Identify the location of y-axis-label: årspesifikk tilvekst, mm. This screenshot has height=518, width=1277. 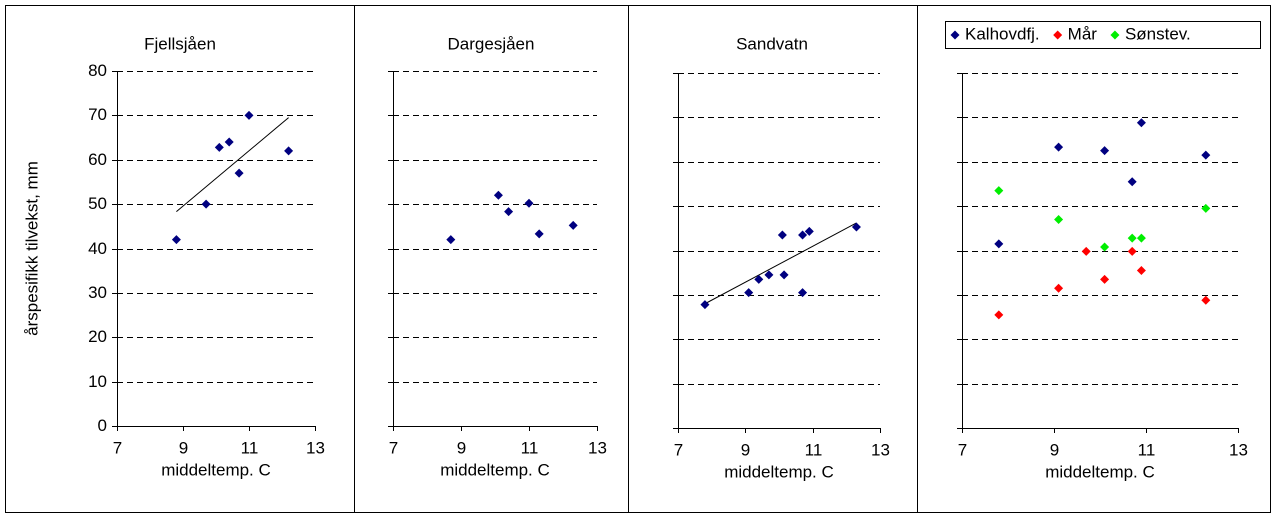
(31, 248).